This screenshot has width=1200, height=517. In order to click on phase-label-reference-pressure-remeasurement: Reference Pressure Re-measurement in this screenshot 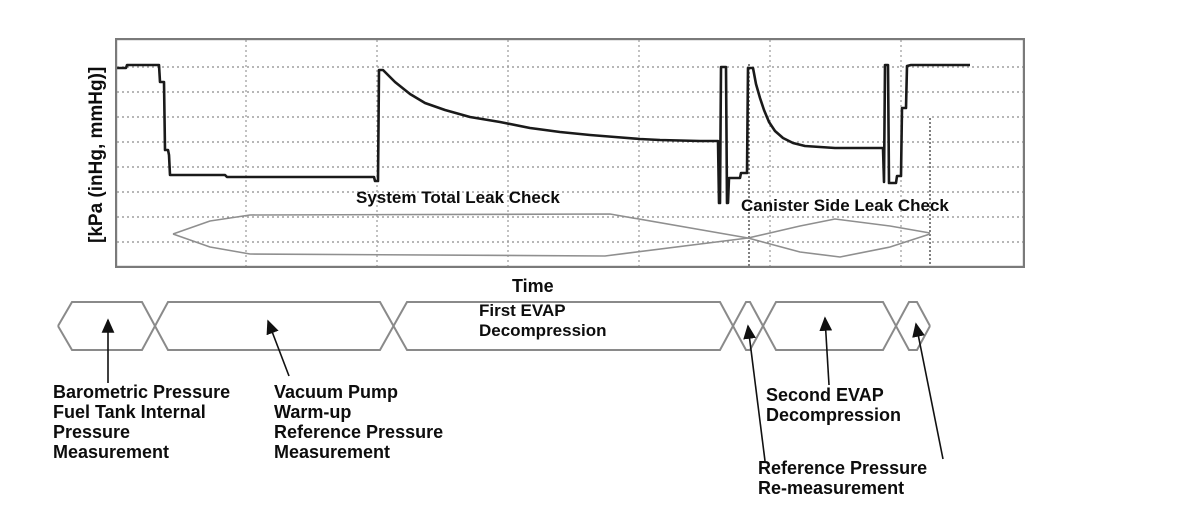, I will do `click(842, 478)`.